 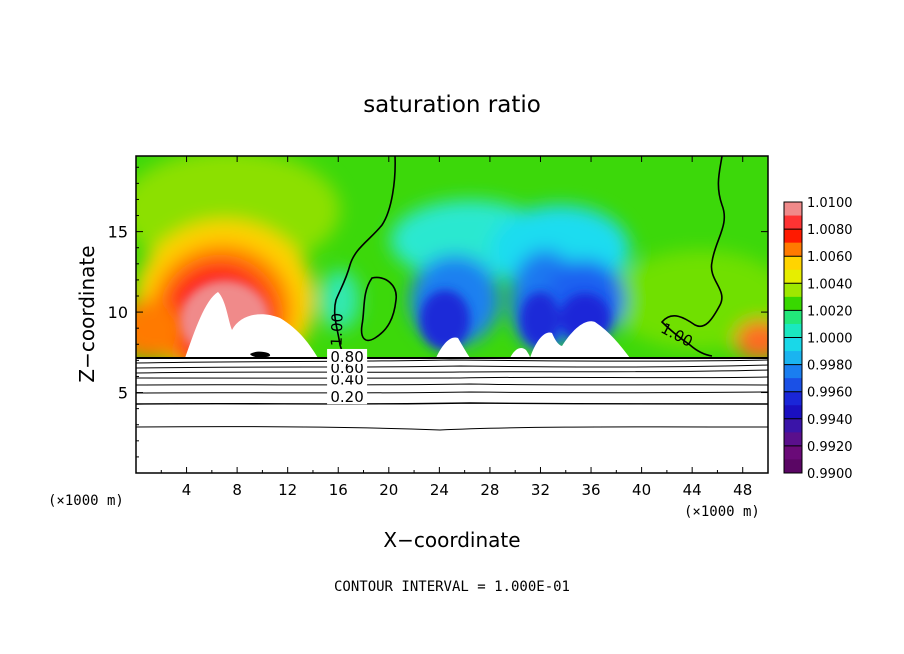 I want to click on colorbar-label: 0.9900, so click(x=830, y=474).